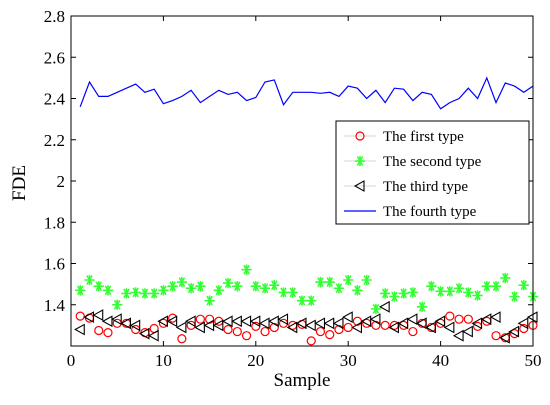 This screenshot has height=405, width=550. Describe the element at coordinates (54, 140) in the screenshot. I see `y-tick-label: 2.2` at that location.